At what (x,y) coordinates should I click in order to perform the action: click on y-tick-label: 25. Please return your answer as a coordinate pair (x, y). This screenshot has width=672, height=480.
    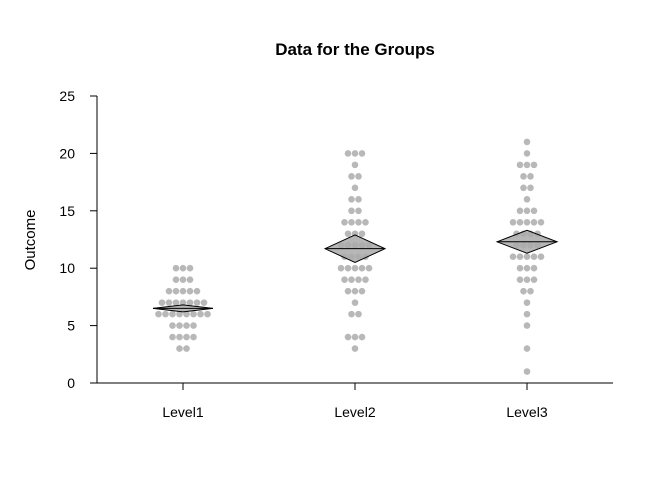
    Looking at the image, I should click on (67, 96).